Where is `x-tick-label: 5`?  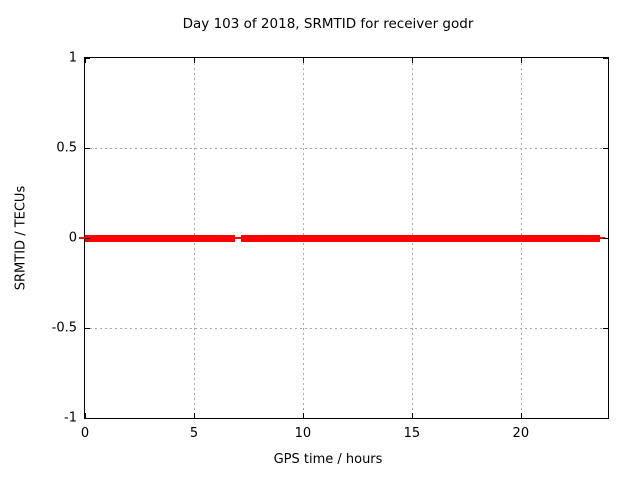 x-tick-label: 5 is located at coordinates (194, 433).